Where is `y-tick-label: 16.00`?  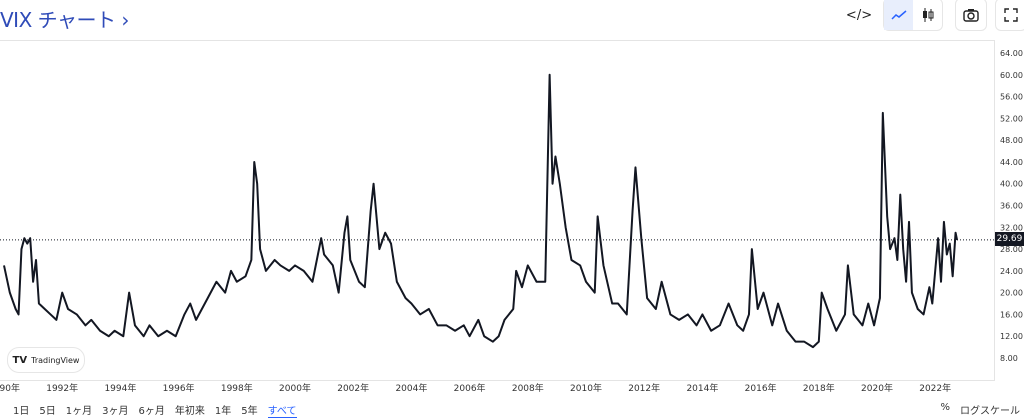 y-tick-label: 16.00 is located at coordinates (1011, 314).